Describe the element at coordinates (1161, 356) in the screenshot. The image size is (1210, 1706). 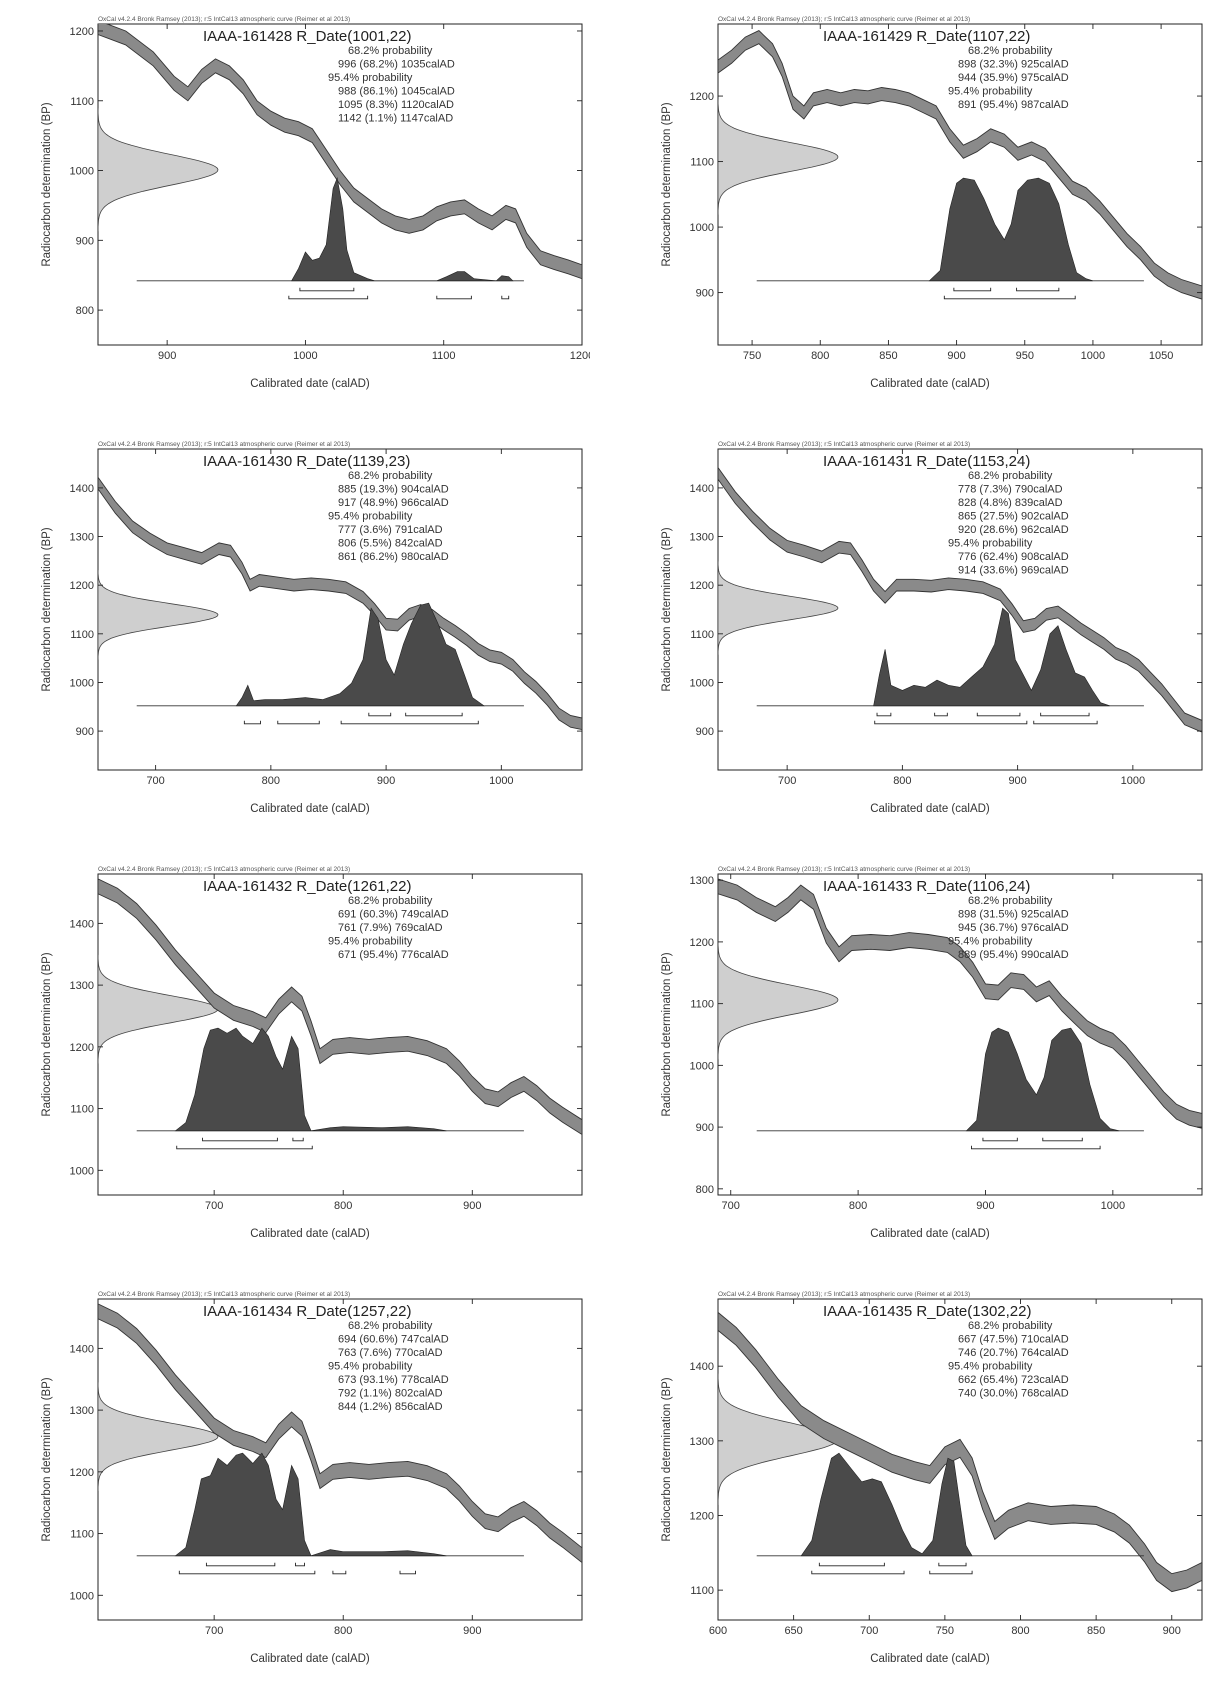
I see `x-tick-label: 1050` at that location.